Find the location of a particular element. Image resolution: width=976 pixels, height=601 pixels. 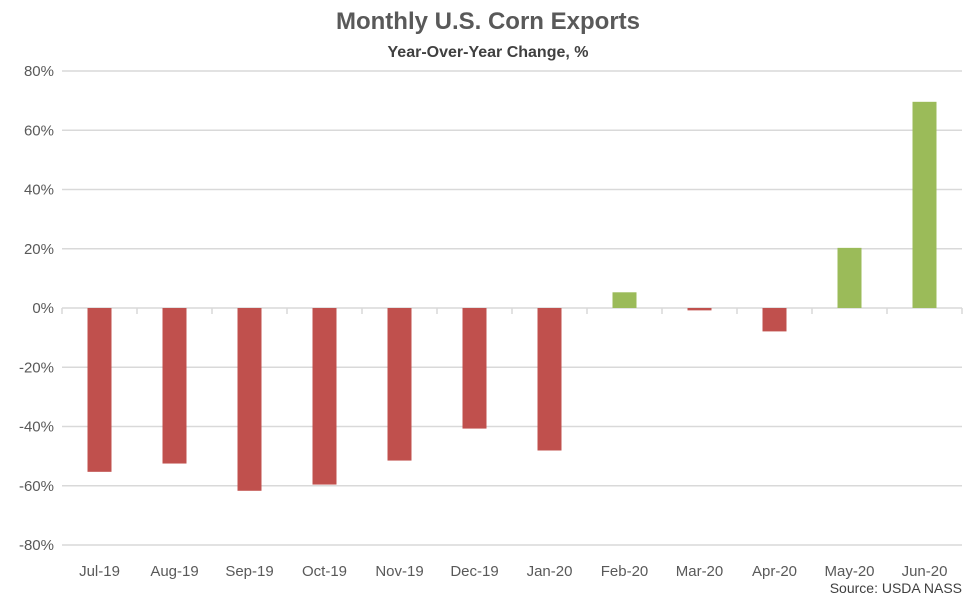

y-tick-label: 80% is located at coordinates (39, 71).